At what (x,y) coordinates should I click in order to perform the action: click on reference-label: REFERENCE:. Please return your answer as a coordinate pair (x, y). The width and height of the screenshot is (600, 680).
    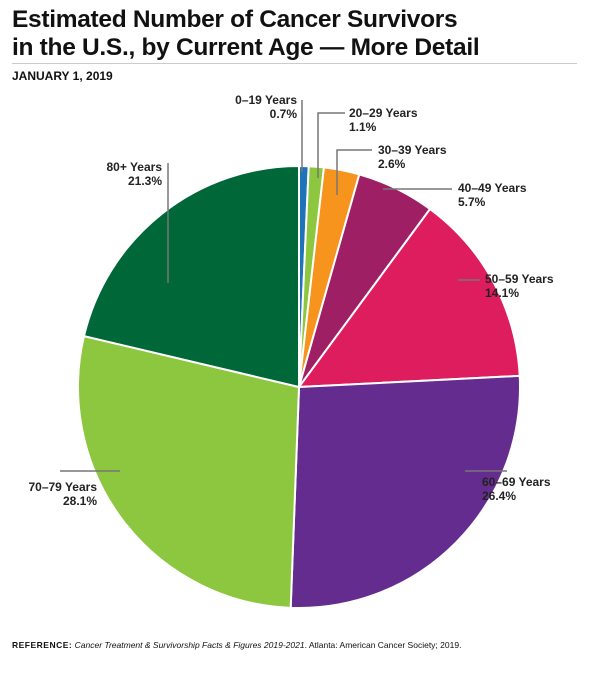
    Looking at the image, I should click on (42, 645).